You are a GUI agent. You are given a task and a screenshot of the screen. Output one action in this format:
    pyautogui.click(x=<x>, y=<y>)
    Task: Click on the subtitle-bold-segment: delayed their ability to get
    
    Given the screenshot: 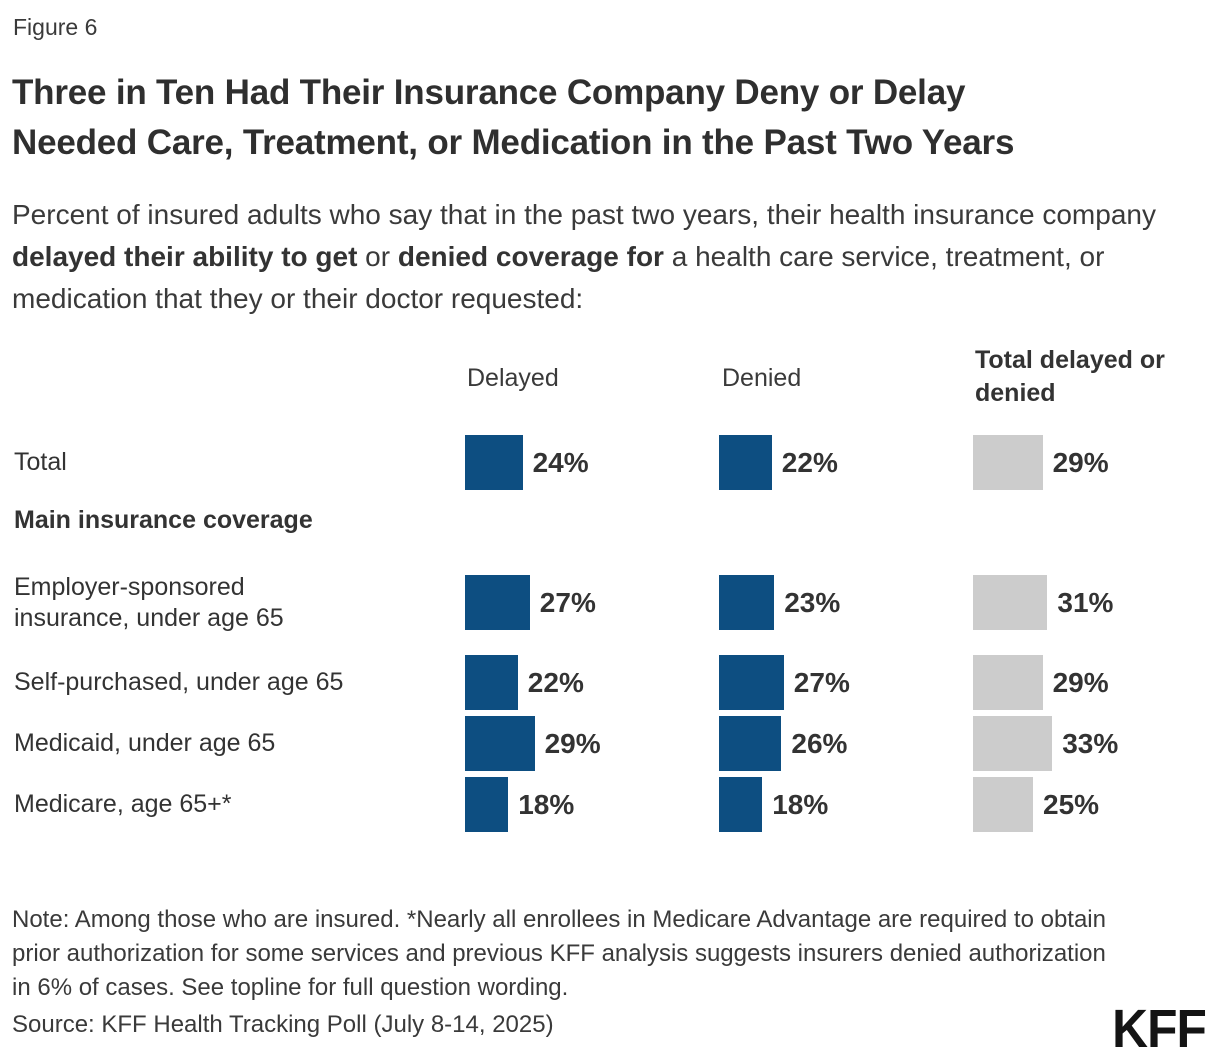 What is the action you would take?
    pyautogui.click(x=185, y=256)
    